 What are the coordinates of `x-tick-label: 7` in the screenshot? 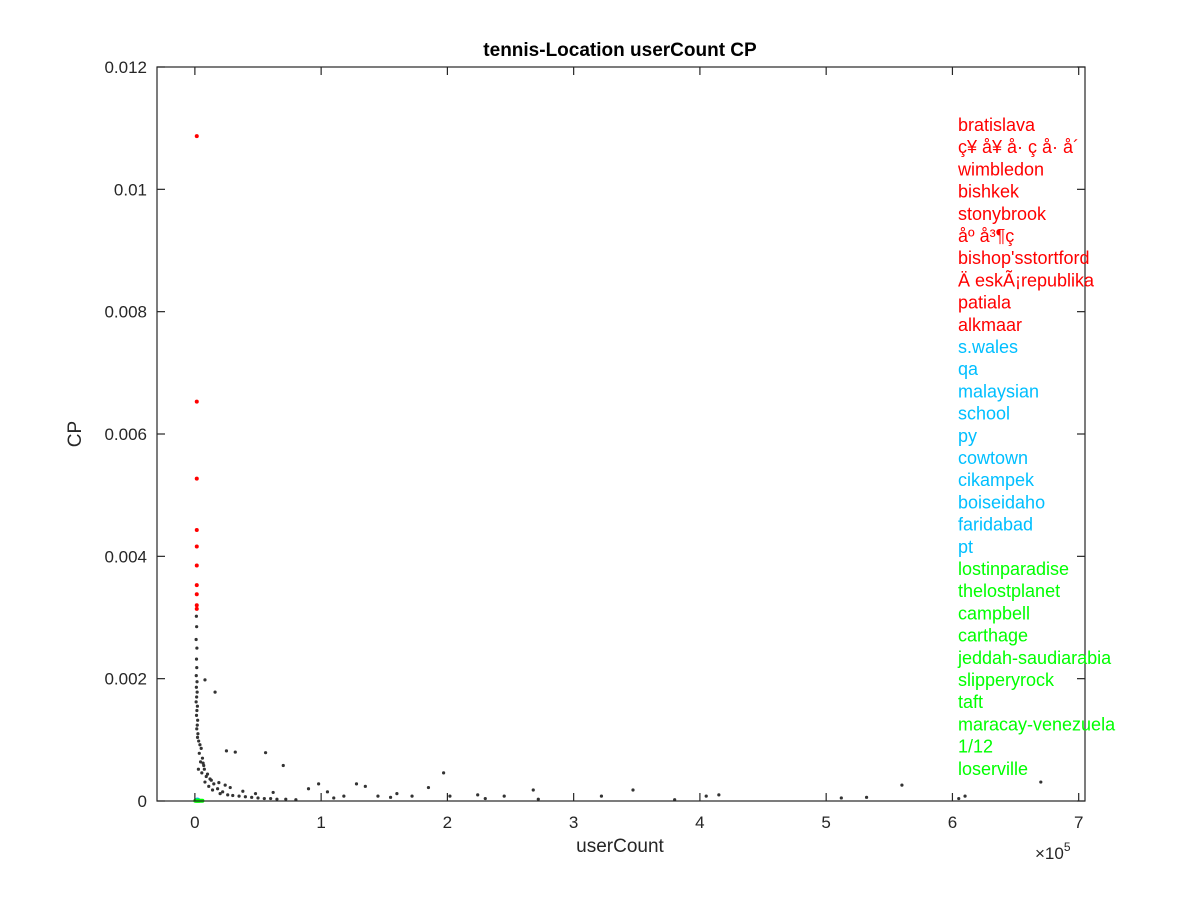 It's located at (1078, 822).